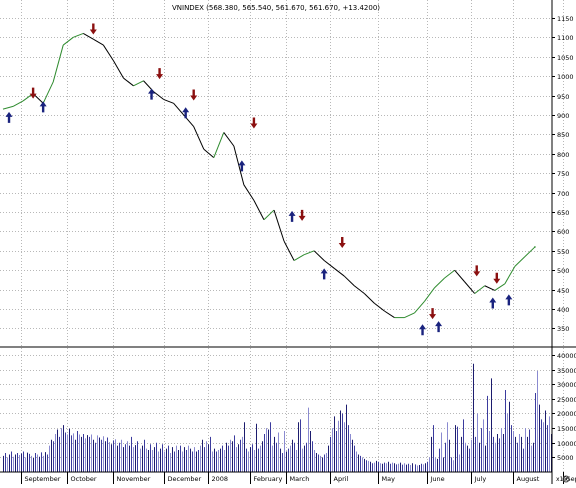 The image size is (576, 488). Describe the element at coordinates (566, 414) in the screenshot. I see `volume-tick-label: 20000` at that location.